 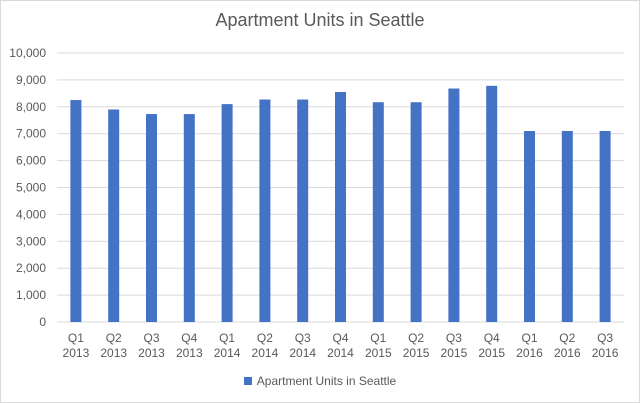 What do you see at coordinates (151, 345) in the screenshot?
I see `x-tick-label: Q3 2013` at bounding box center [151, 345].